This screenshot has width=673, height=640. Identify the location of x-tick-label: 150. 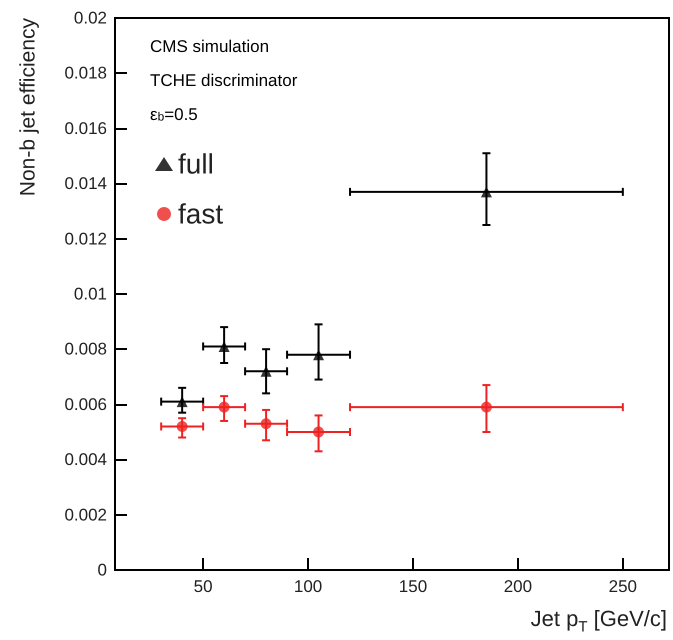
(413, 586).